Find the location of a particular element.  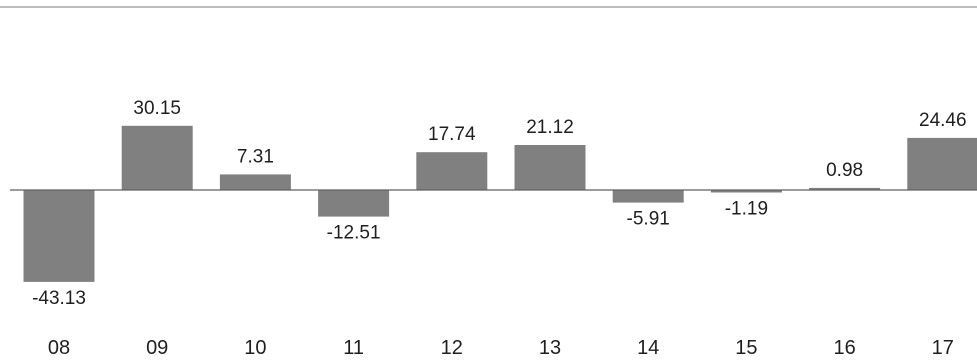

category-label-14: 14 is located at coordinates (648, 348).